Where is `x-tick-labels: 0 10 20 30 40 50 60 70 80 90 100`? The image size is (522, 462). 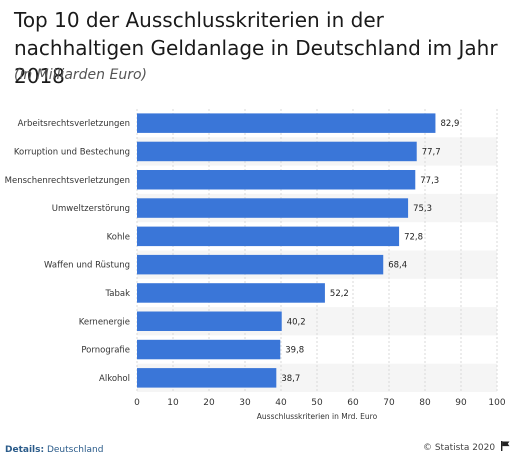
x-tick-labels: 0 10 20 30 40 50 60 70 80 90 100 is located at coordinates (320, 403).